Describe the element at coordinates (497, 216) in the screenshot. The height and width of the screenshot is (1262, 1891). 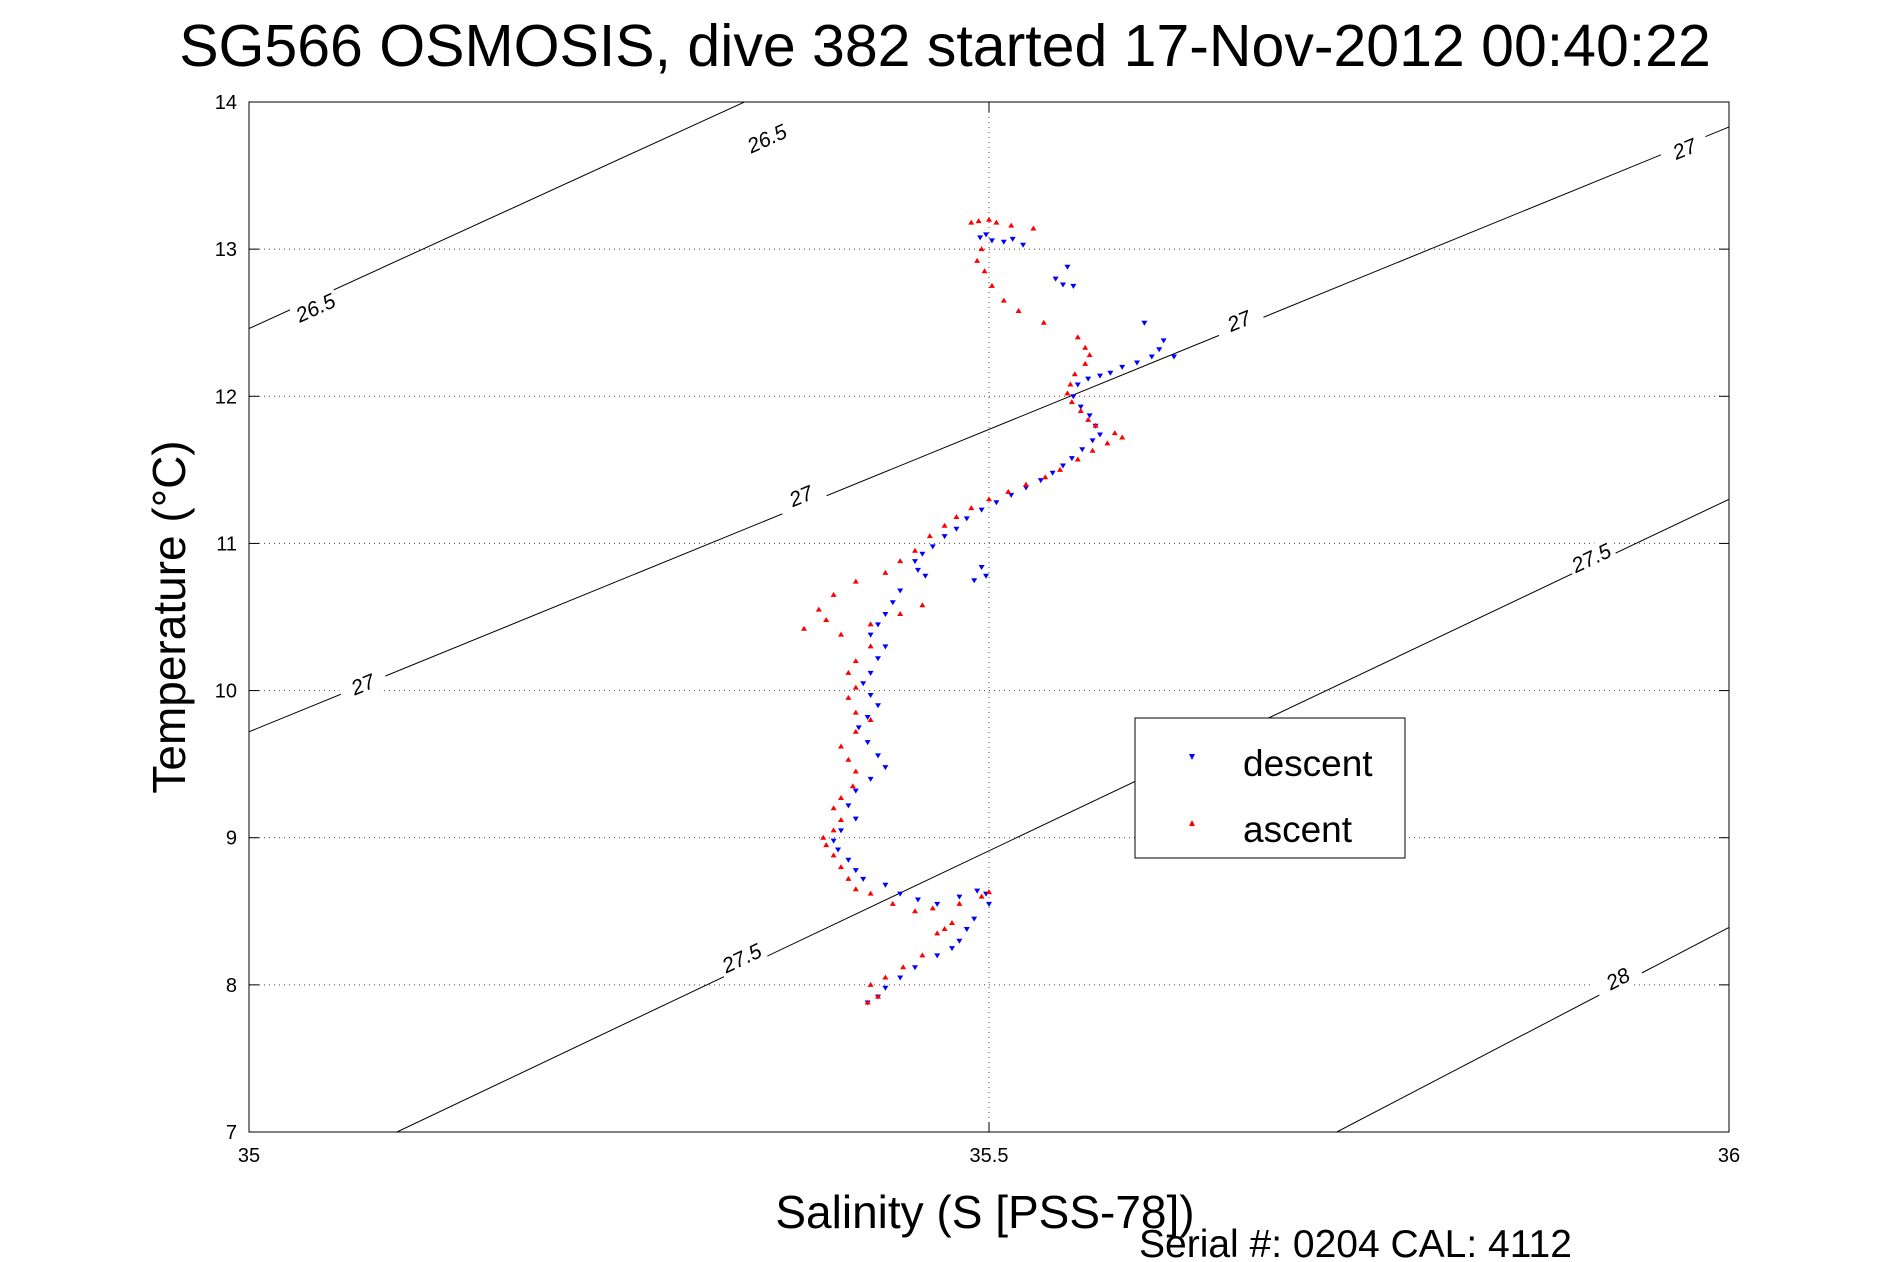
I see `contour-line-26.5` at that location.